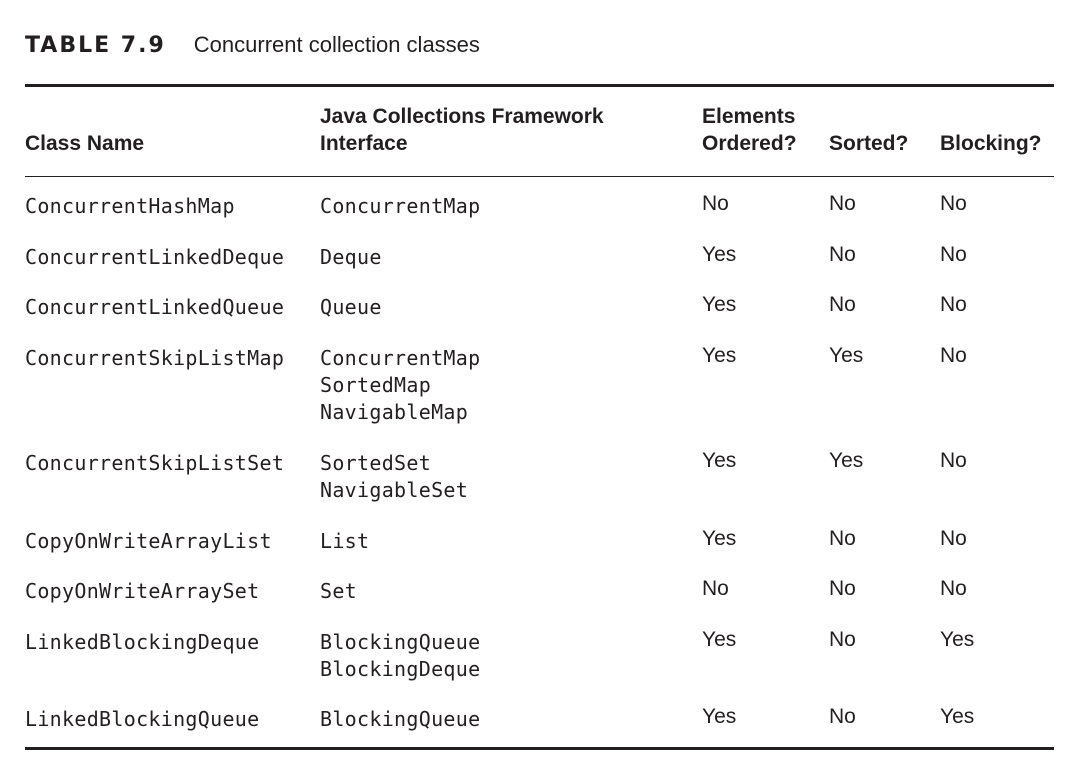 The width and height of the screenshot is (1090, 784). Describe the element at coordinates (376, 385) in the screenshot. I see `interface-name: SortedMap` at that location.